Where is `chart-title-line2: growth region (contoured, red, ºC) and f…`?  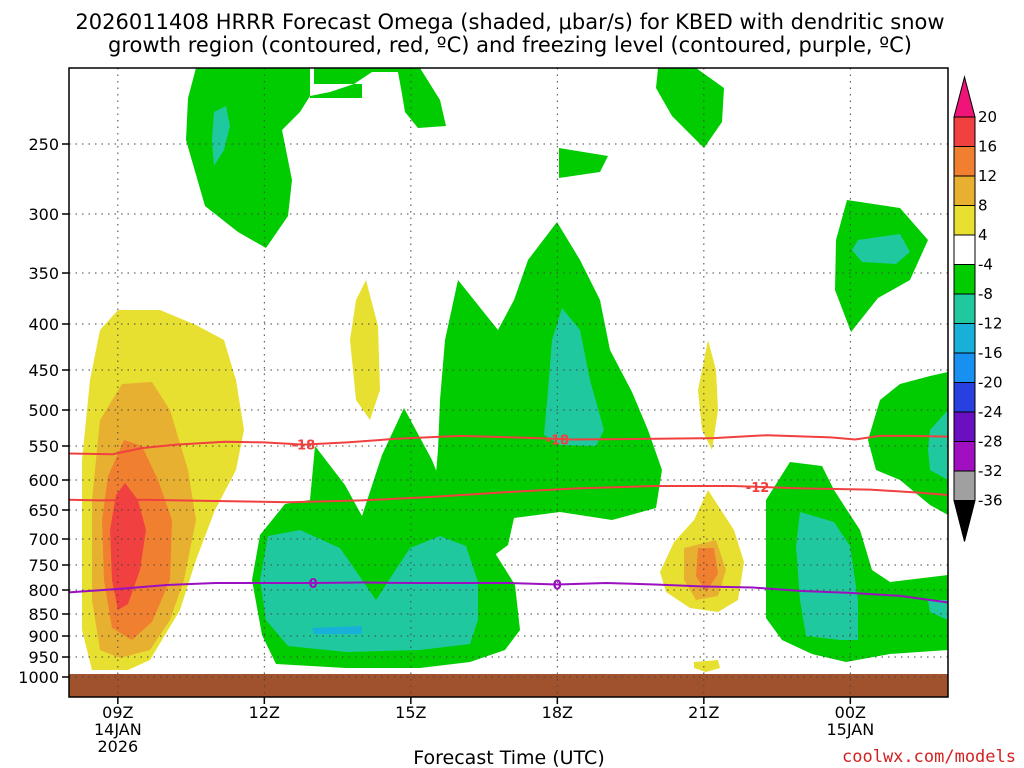 chart-title-line2: growth region (contoured, red, ºC) and f… is located at coordinates (510, 45).